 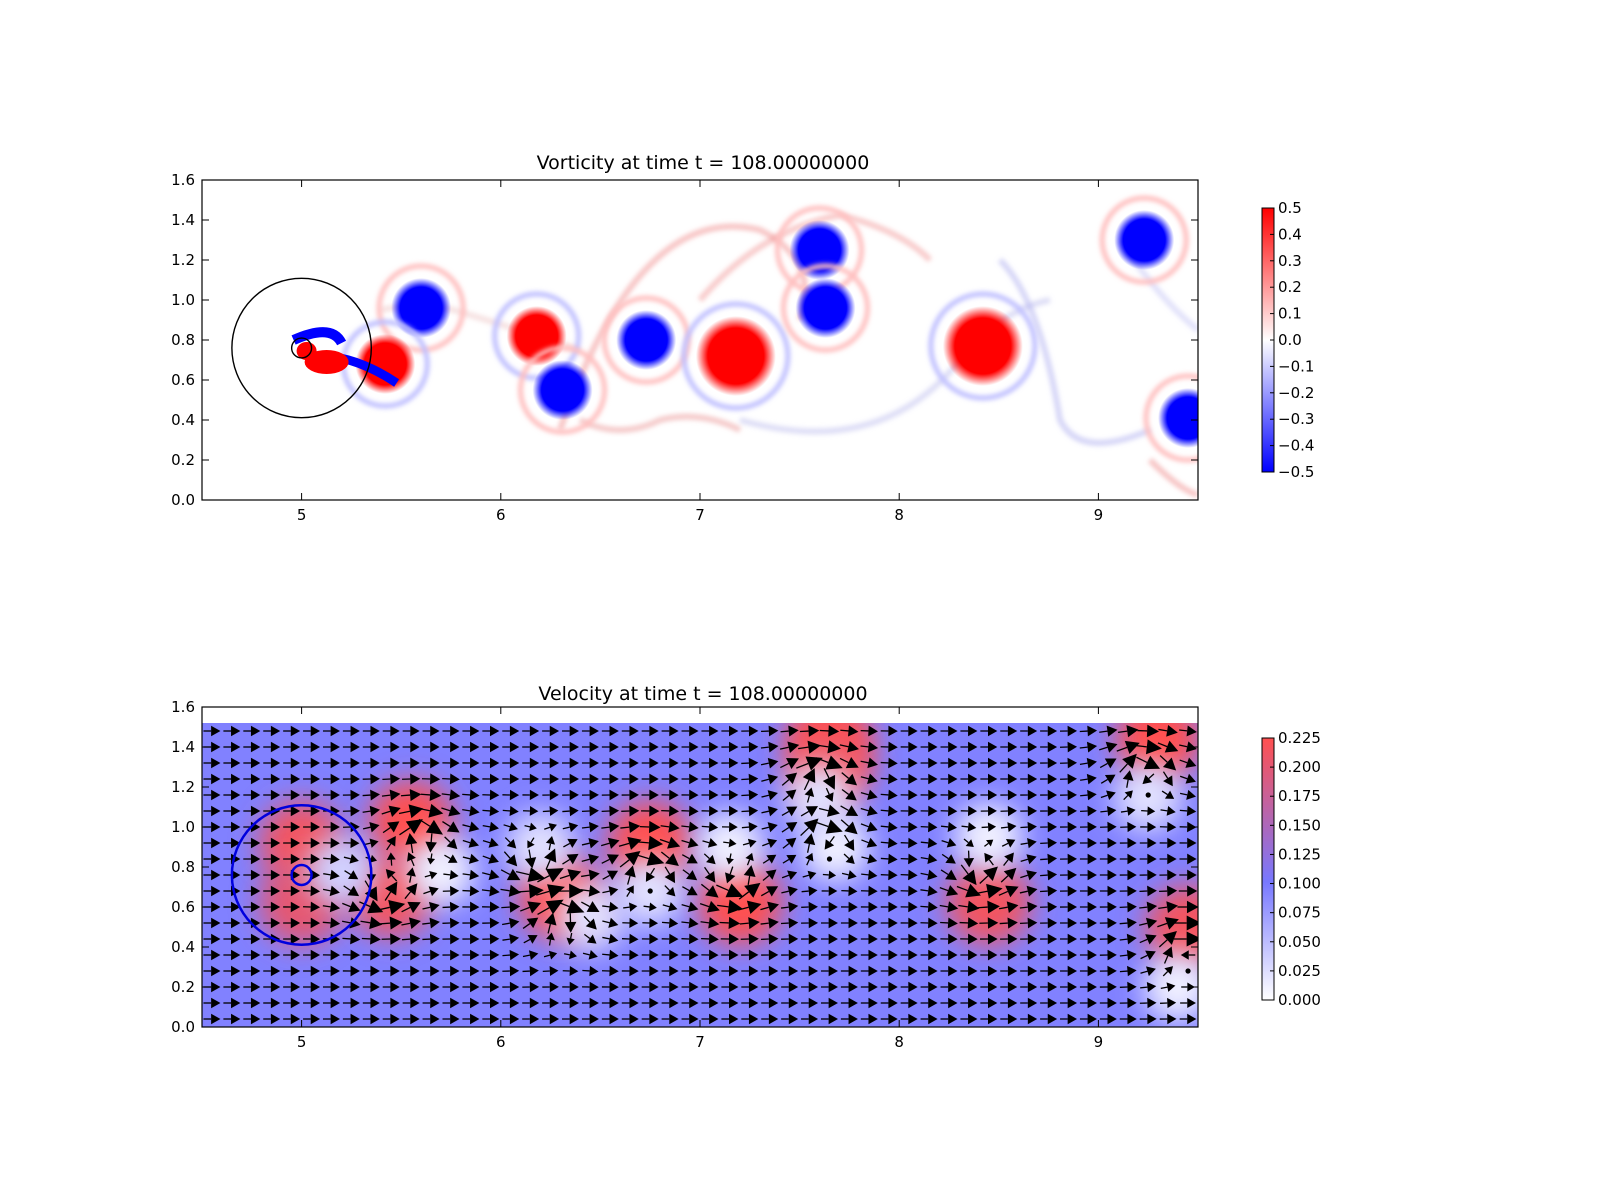 What do you see at coordinates (1296, 446) in the screenshot?
I see `colorbar-tick-label: −0.4` at bounding box center [1296, 446].